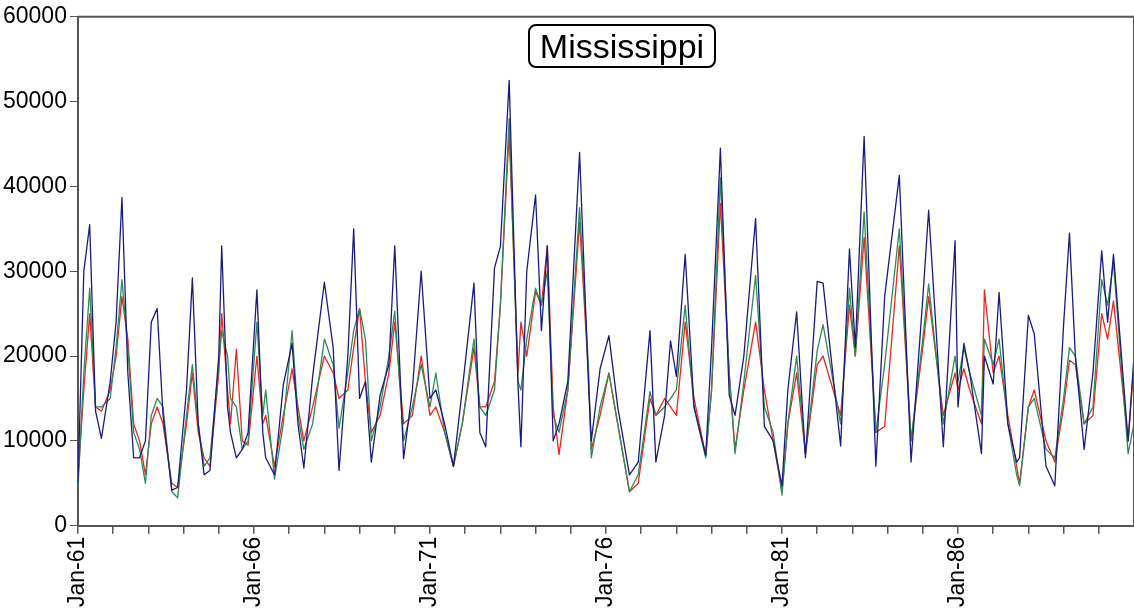 This screenshot has height=610, width=1134. Describe the element at coordinates (252, 571) in the screenshot. I see `x-tick-label: Jan-66` at that location.